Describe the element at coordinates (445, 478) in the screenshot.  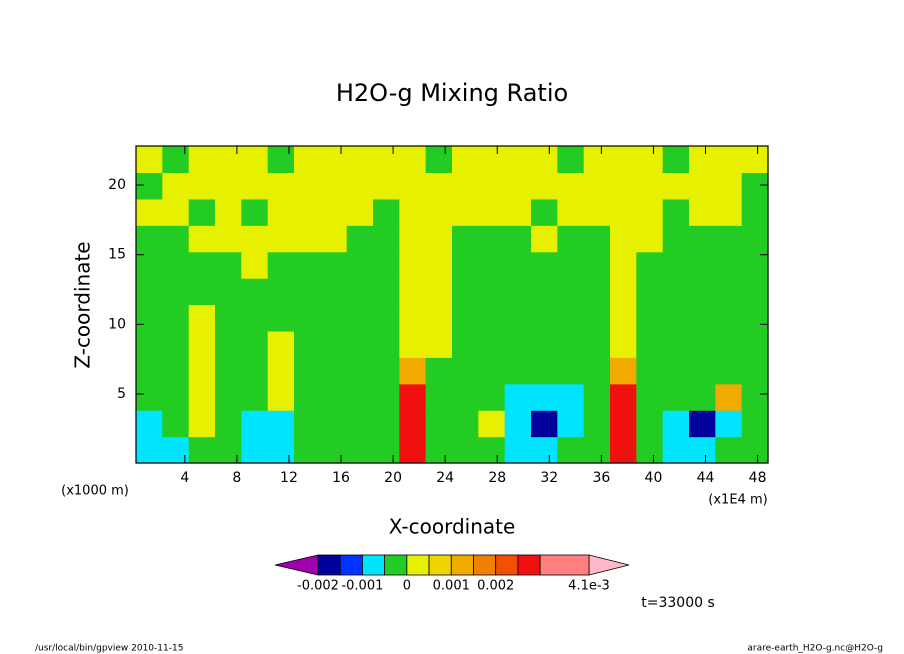
I see `x-tick-label: 24` at that location.